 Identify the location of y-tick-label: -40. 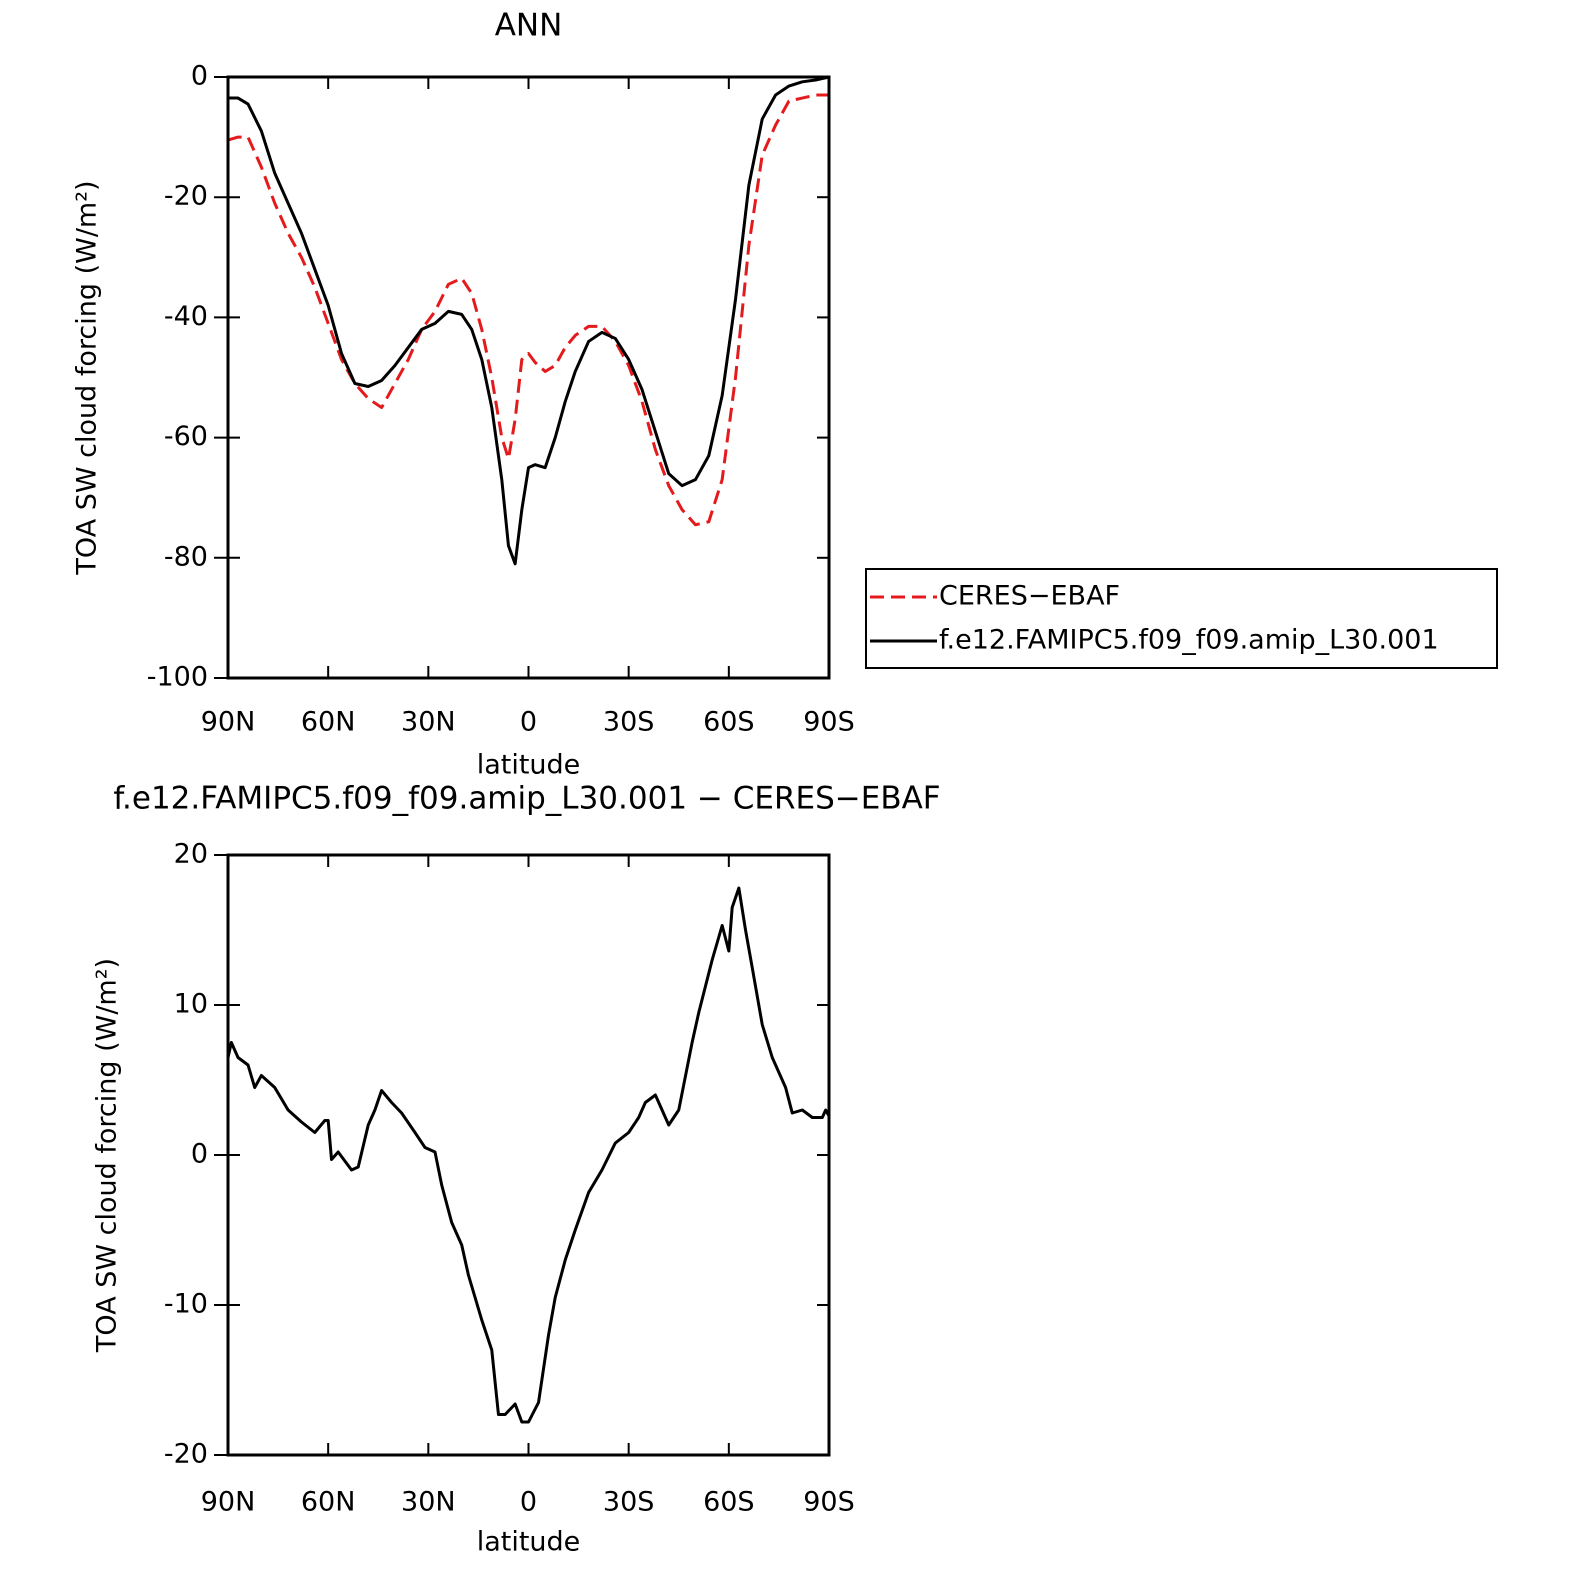
(186, 316).